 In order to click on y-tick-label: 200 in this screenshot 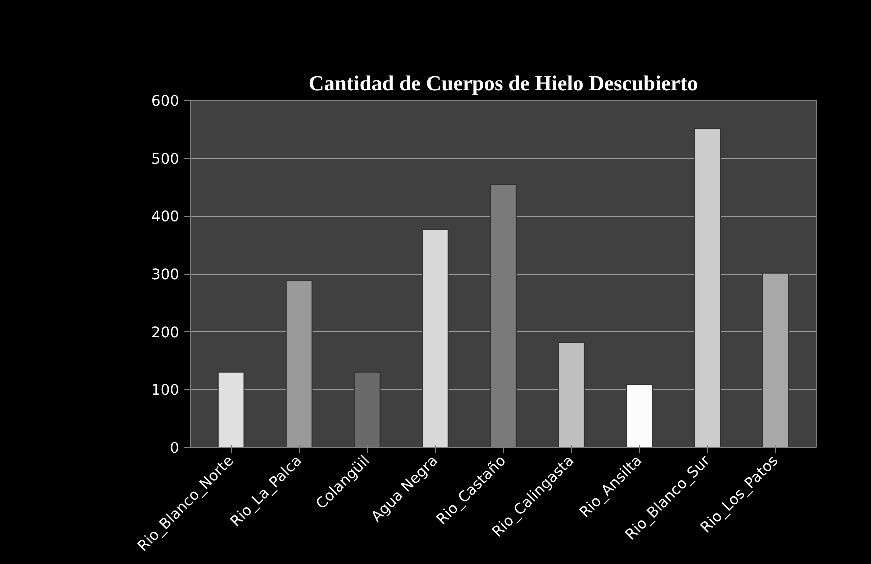, I will do `click(166, 333)`.